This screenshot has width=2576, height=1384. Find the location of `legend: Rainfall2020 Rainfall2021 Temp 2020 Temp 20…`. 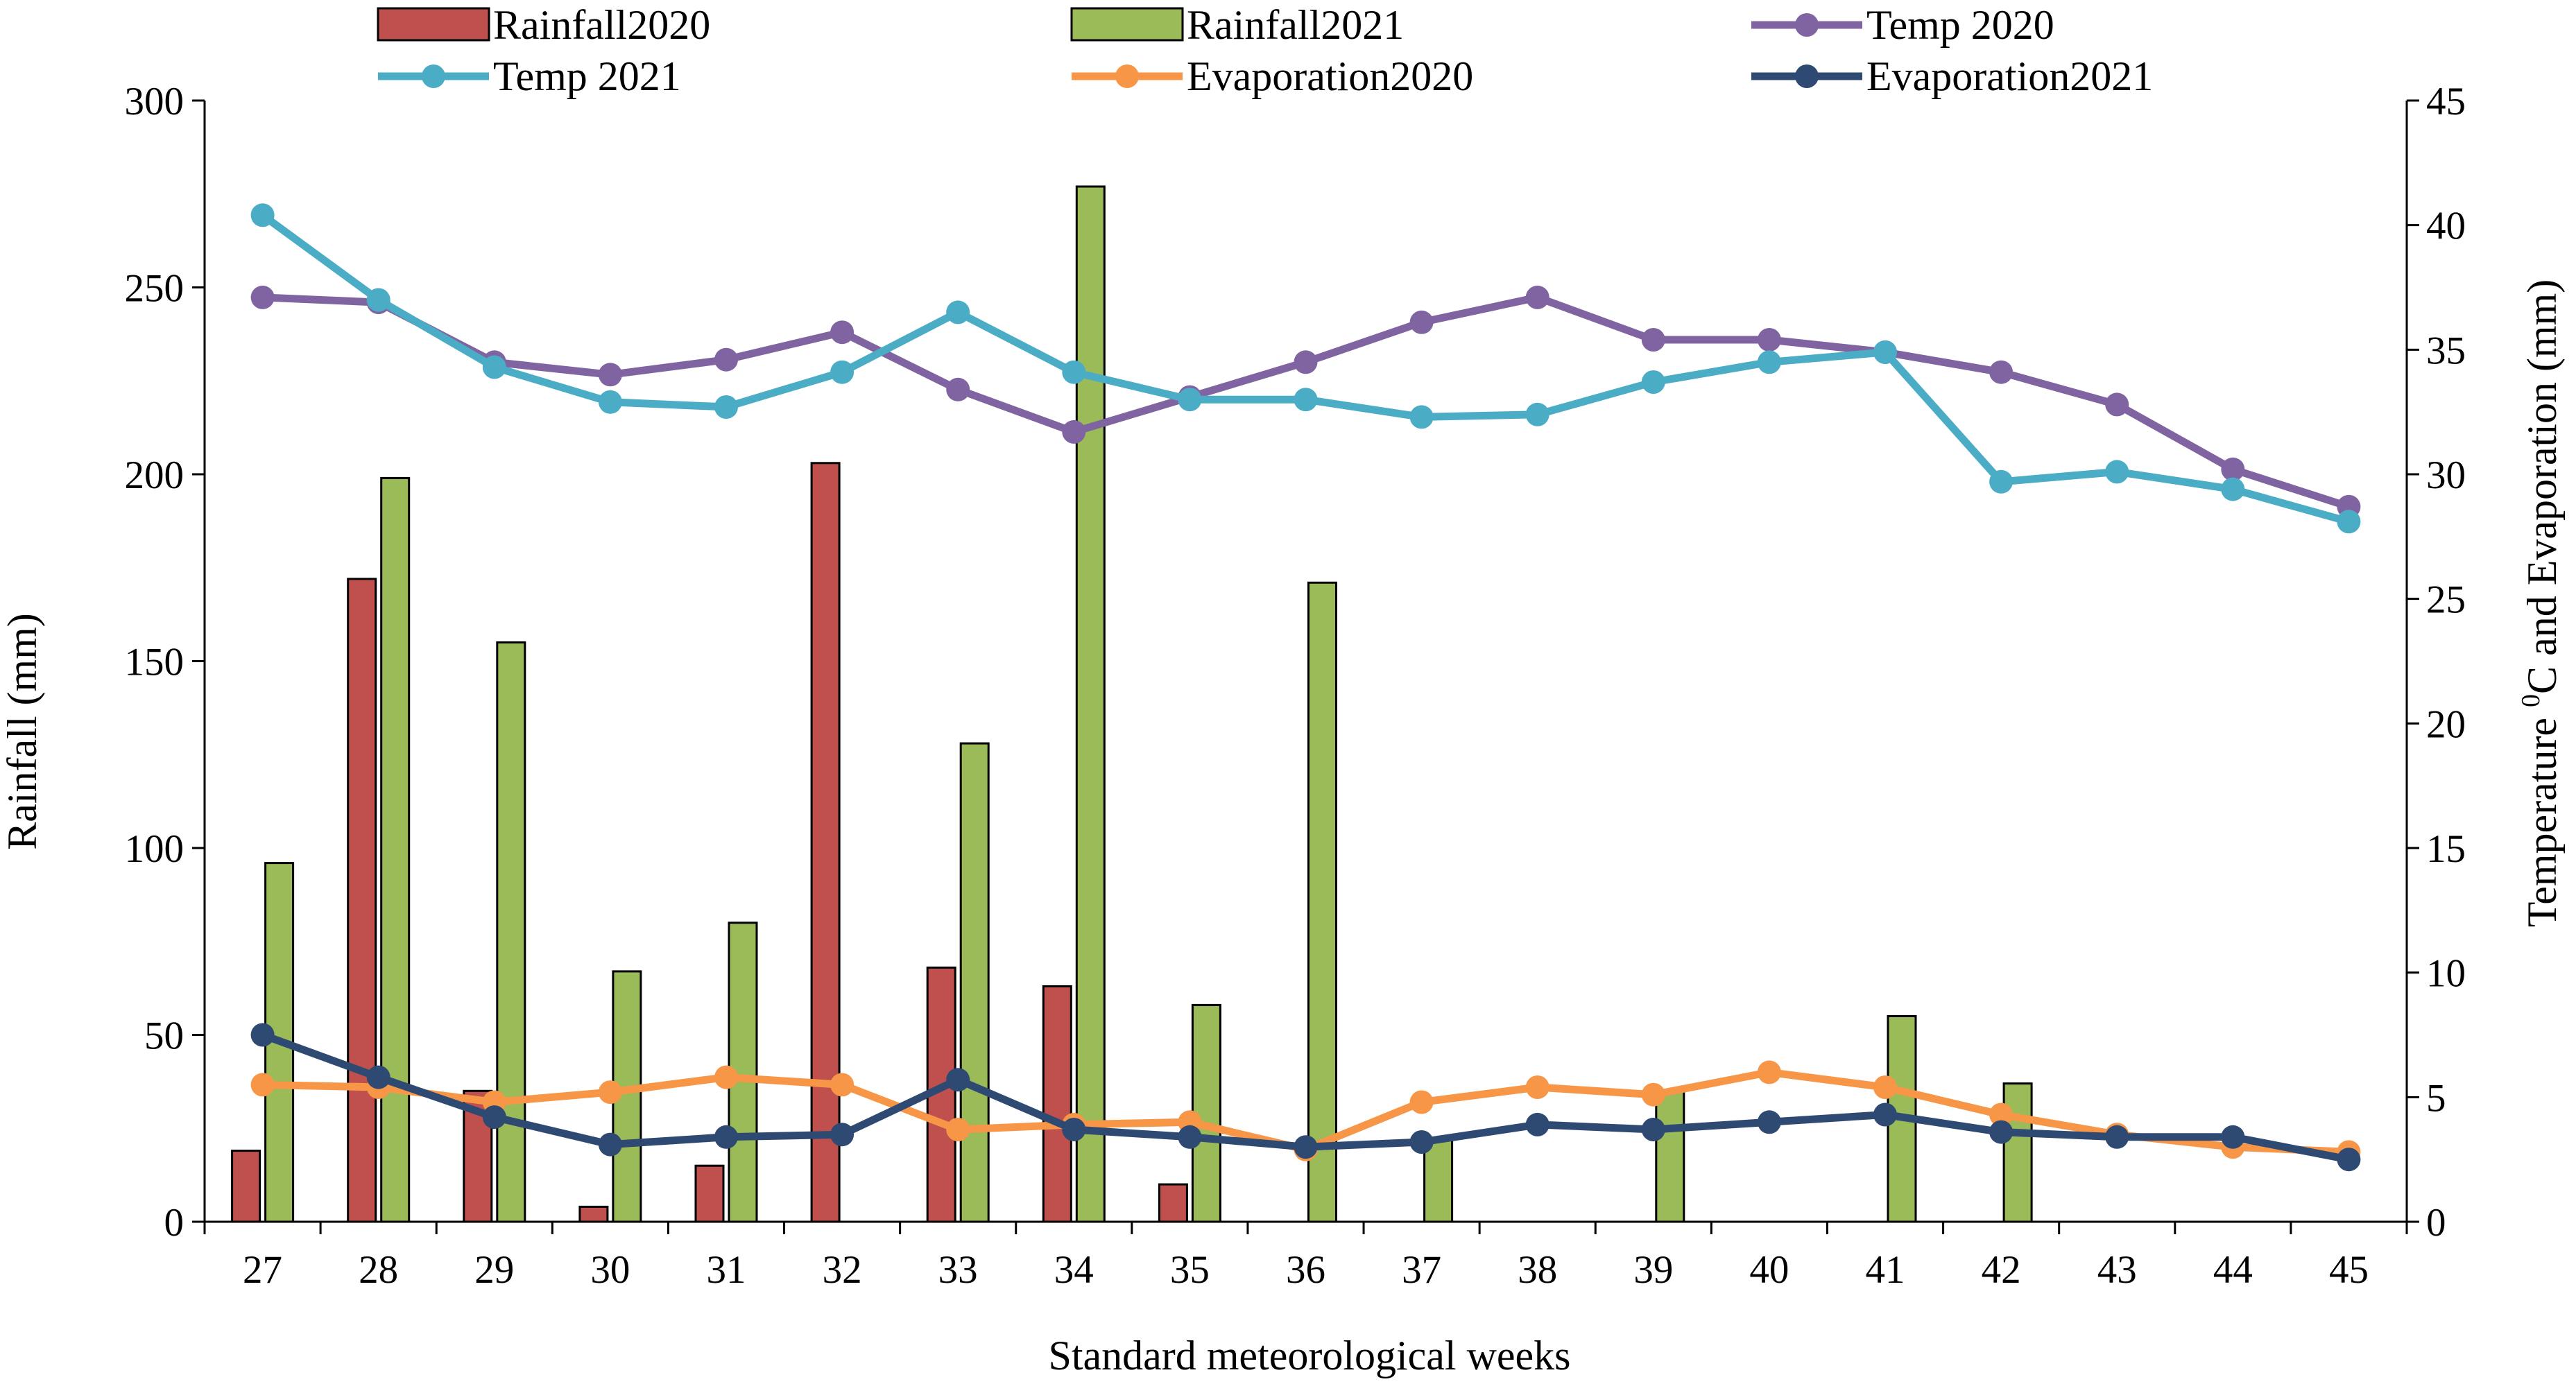

legend: Rainfall2020 Rainfall2021 Temp 2020 Temp 20… is located at coordinates (1265, 51).